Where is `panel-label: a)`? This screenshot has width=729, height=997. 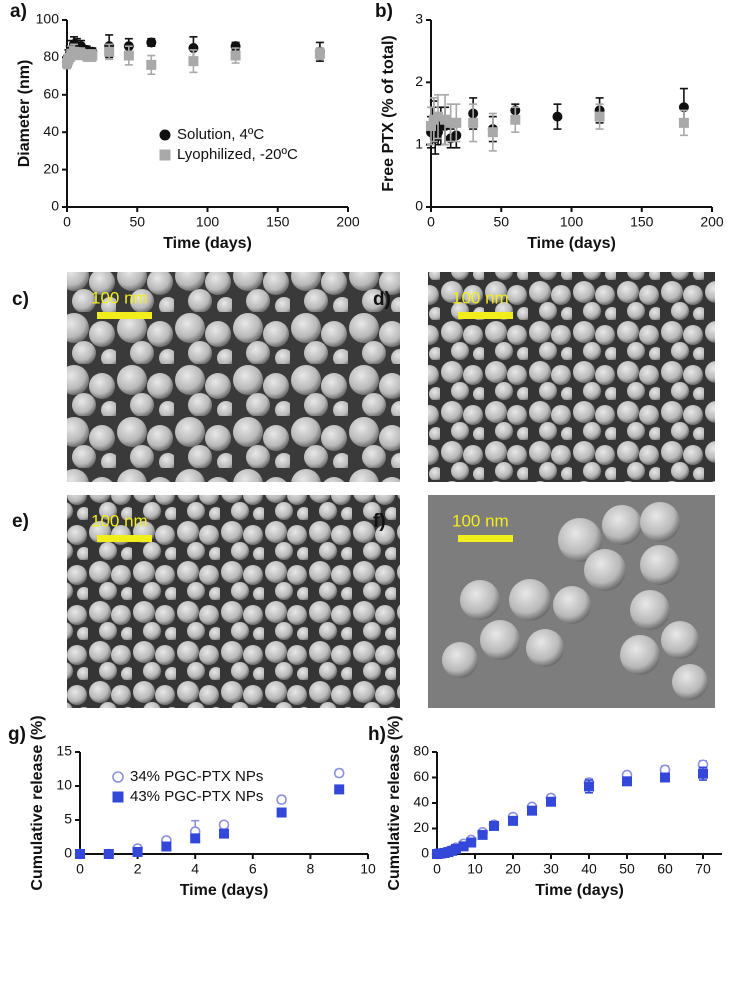
panel-label: a) is located at coordinates (18, 11).